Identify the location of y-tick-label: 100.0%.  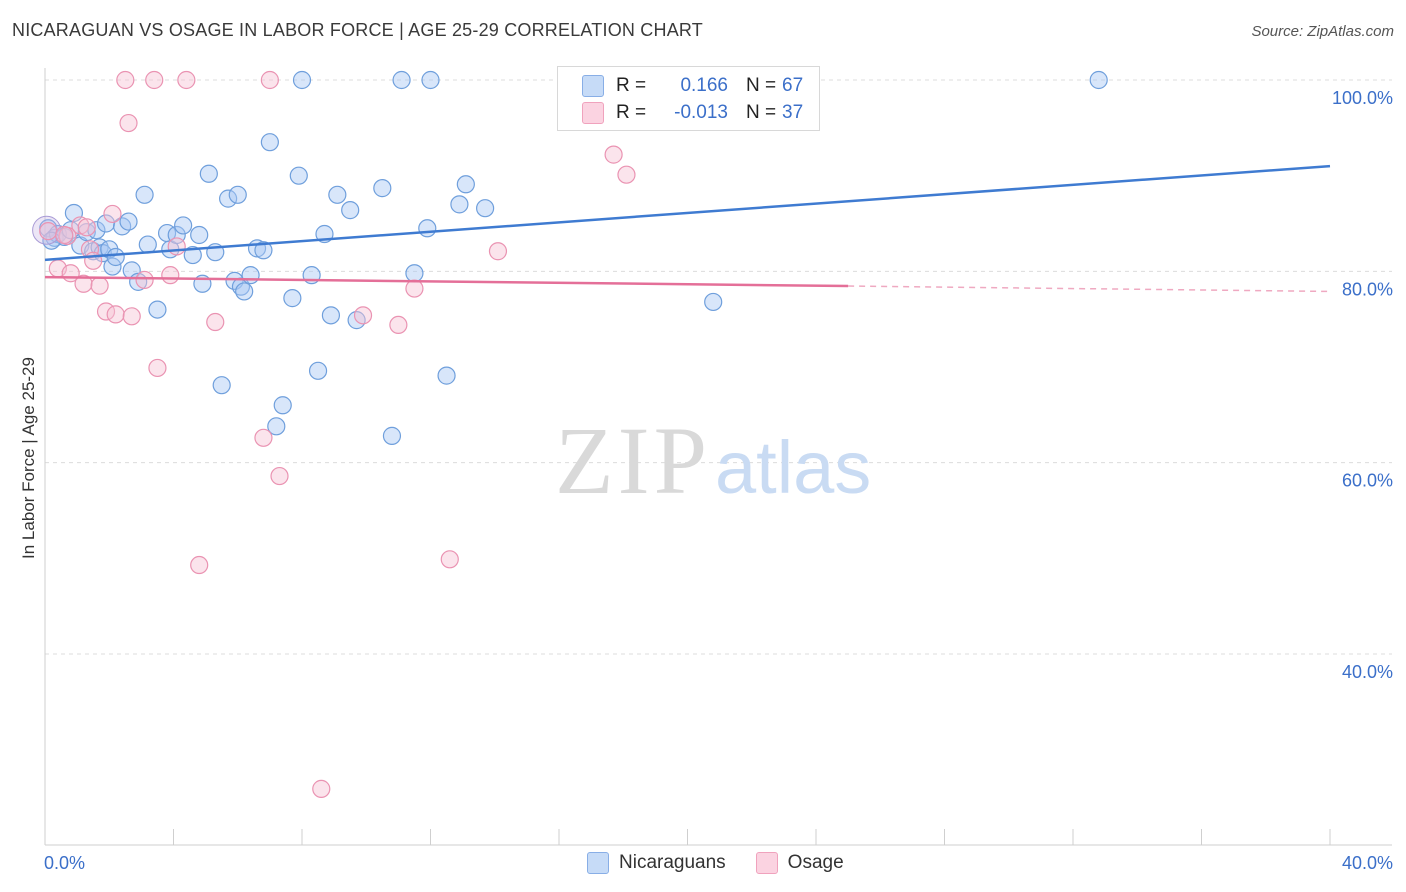
(1362, 98).